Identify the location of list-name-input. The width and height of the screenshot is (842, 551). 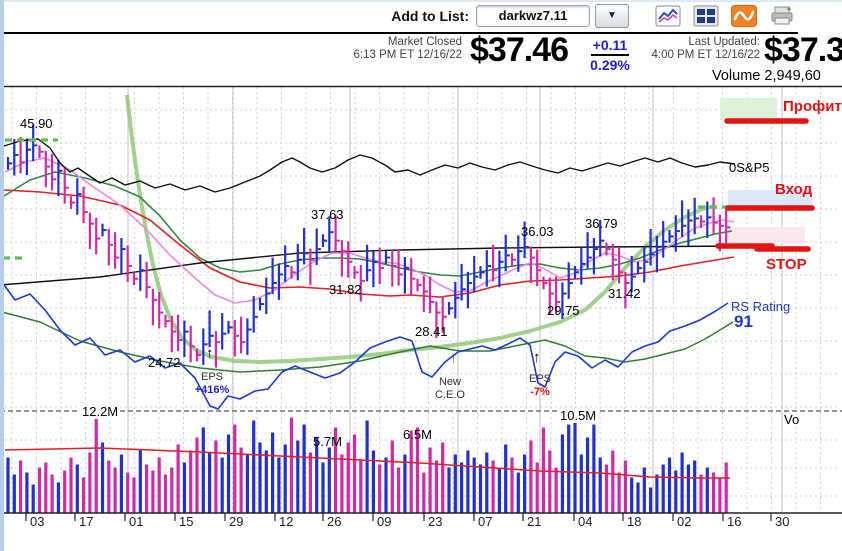
(533, 15).